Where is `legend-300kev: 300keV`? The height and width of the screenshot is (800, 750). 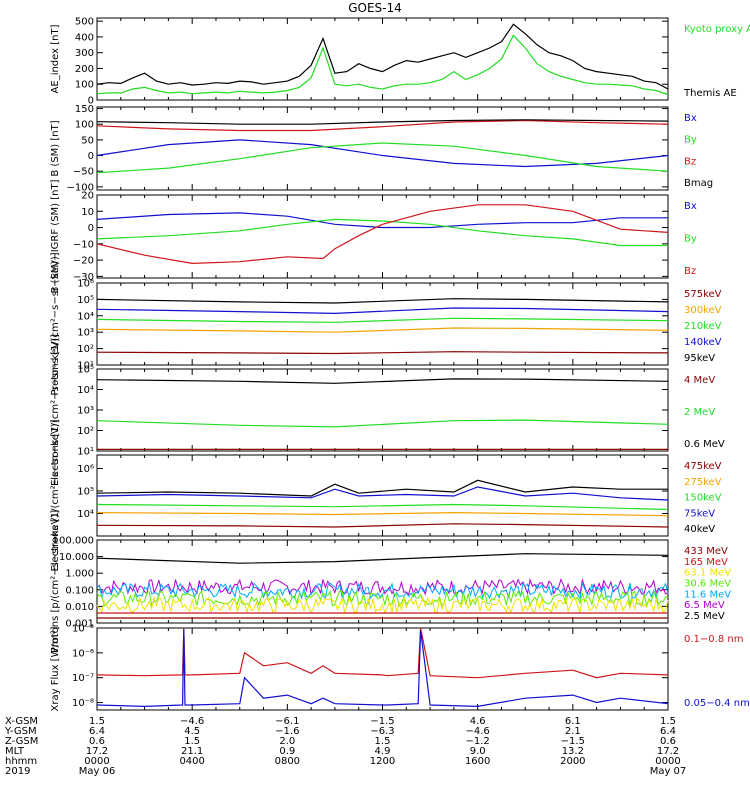 legend-300kev: 300keV is located at coordinates (703, 310).